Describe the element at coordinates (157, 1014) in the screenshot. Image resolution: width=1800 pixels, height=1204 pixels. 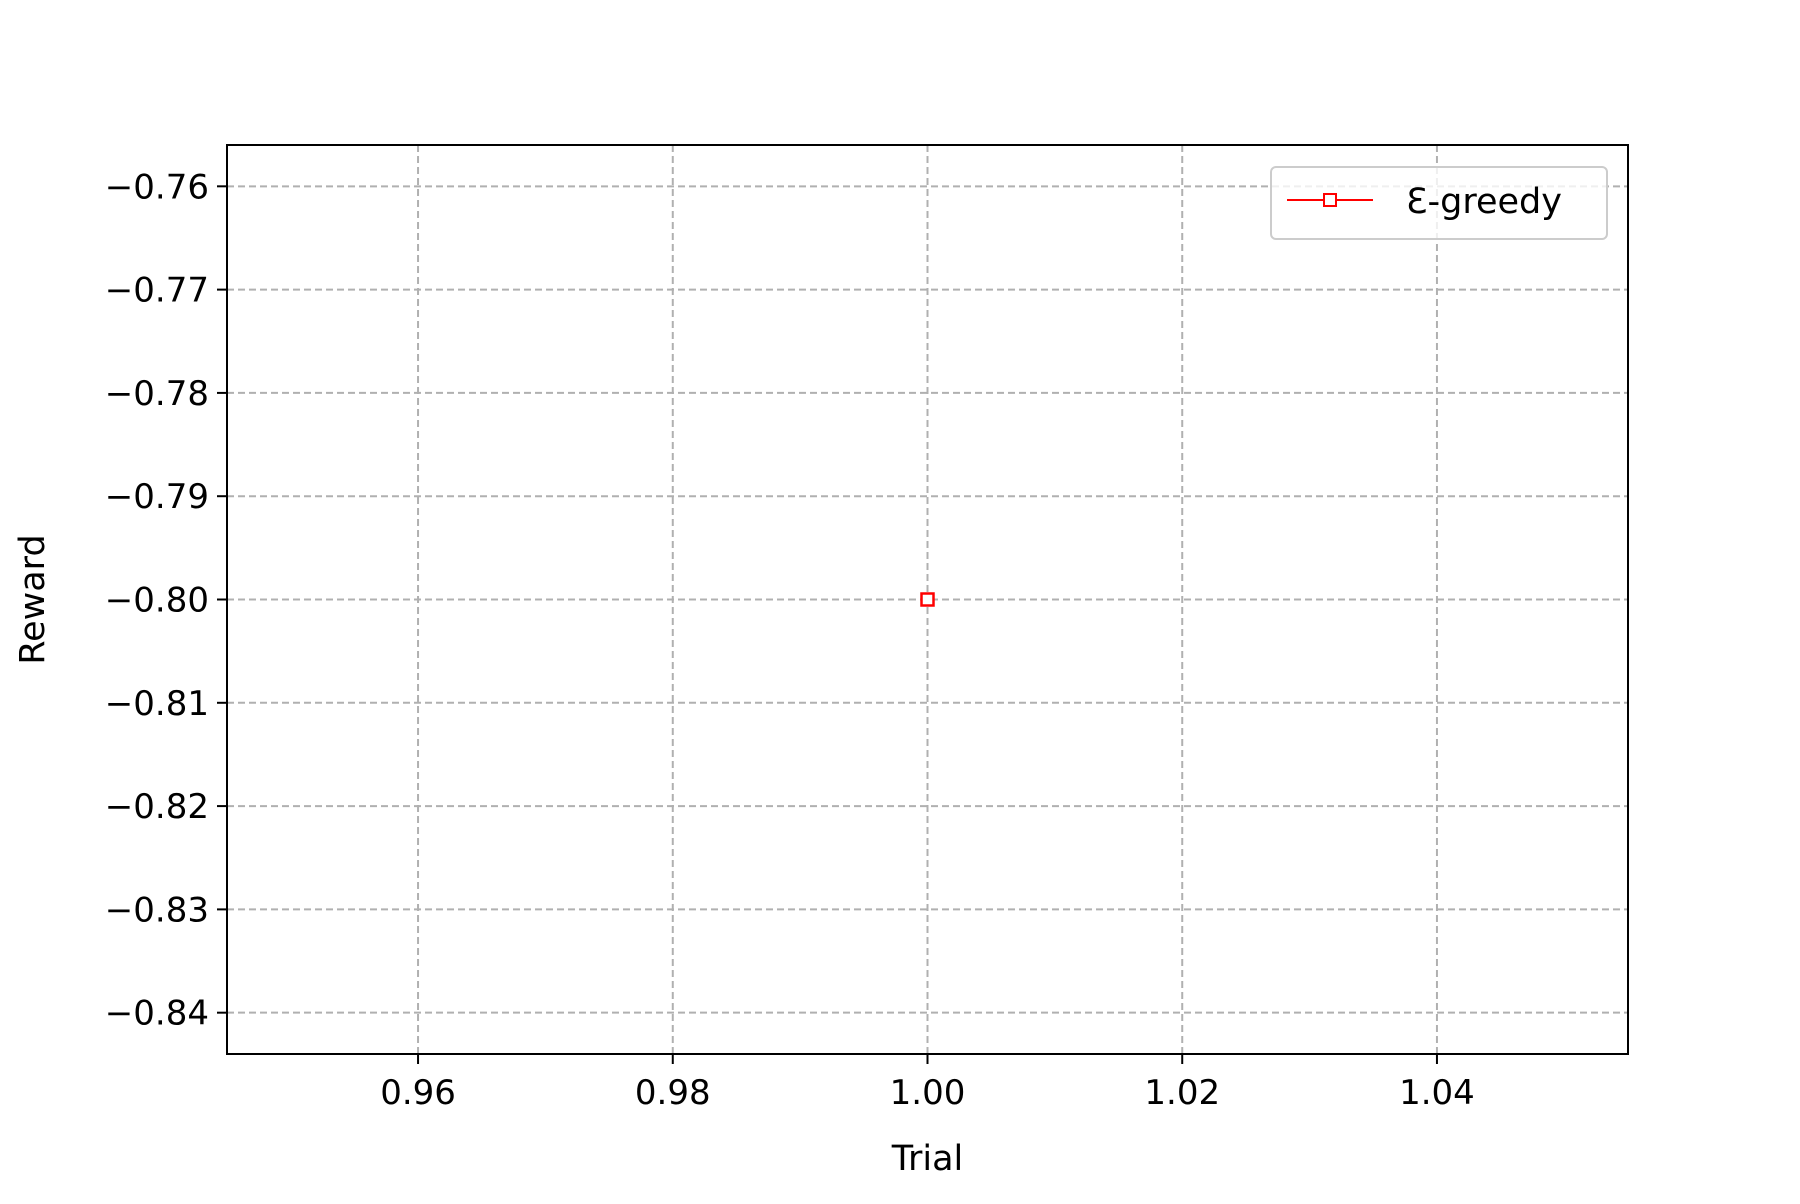
I see `y-tick-label: −0.84` at that location.